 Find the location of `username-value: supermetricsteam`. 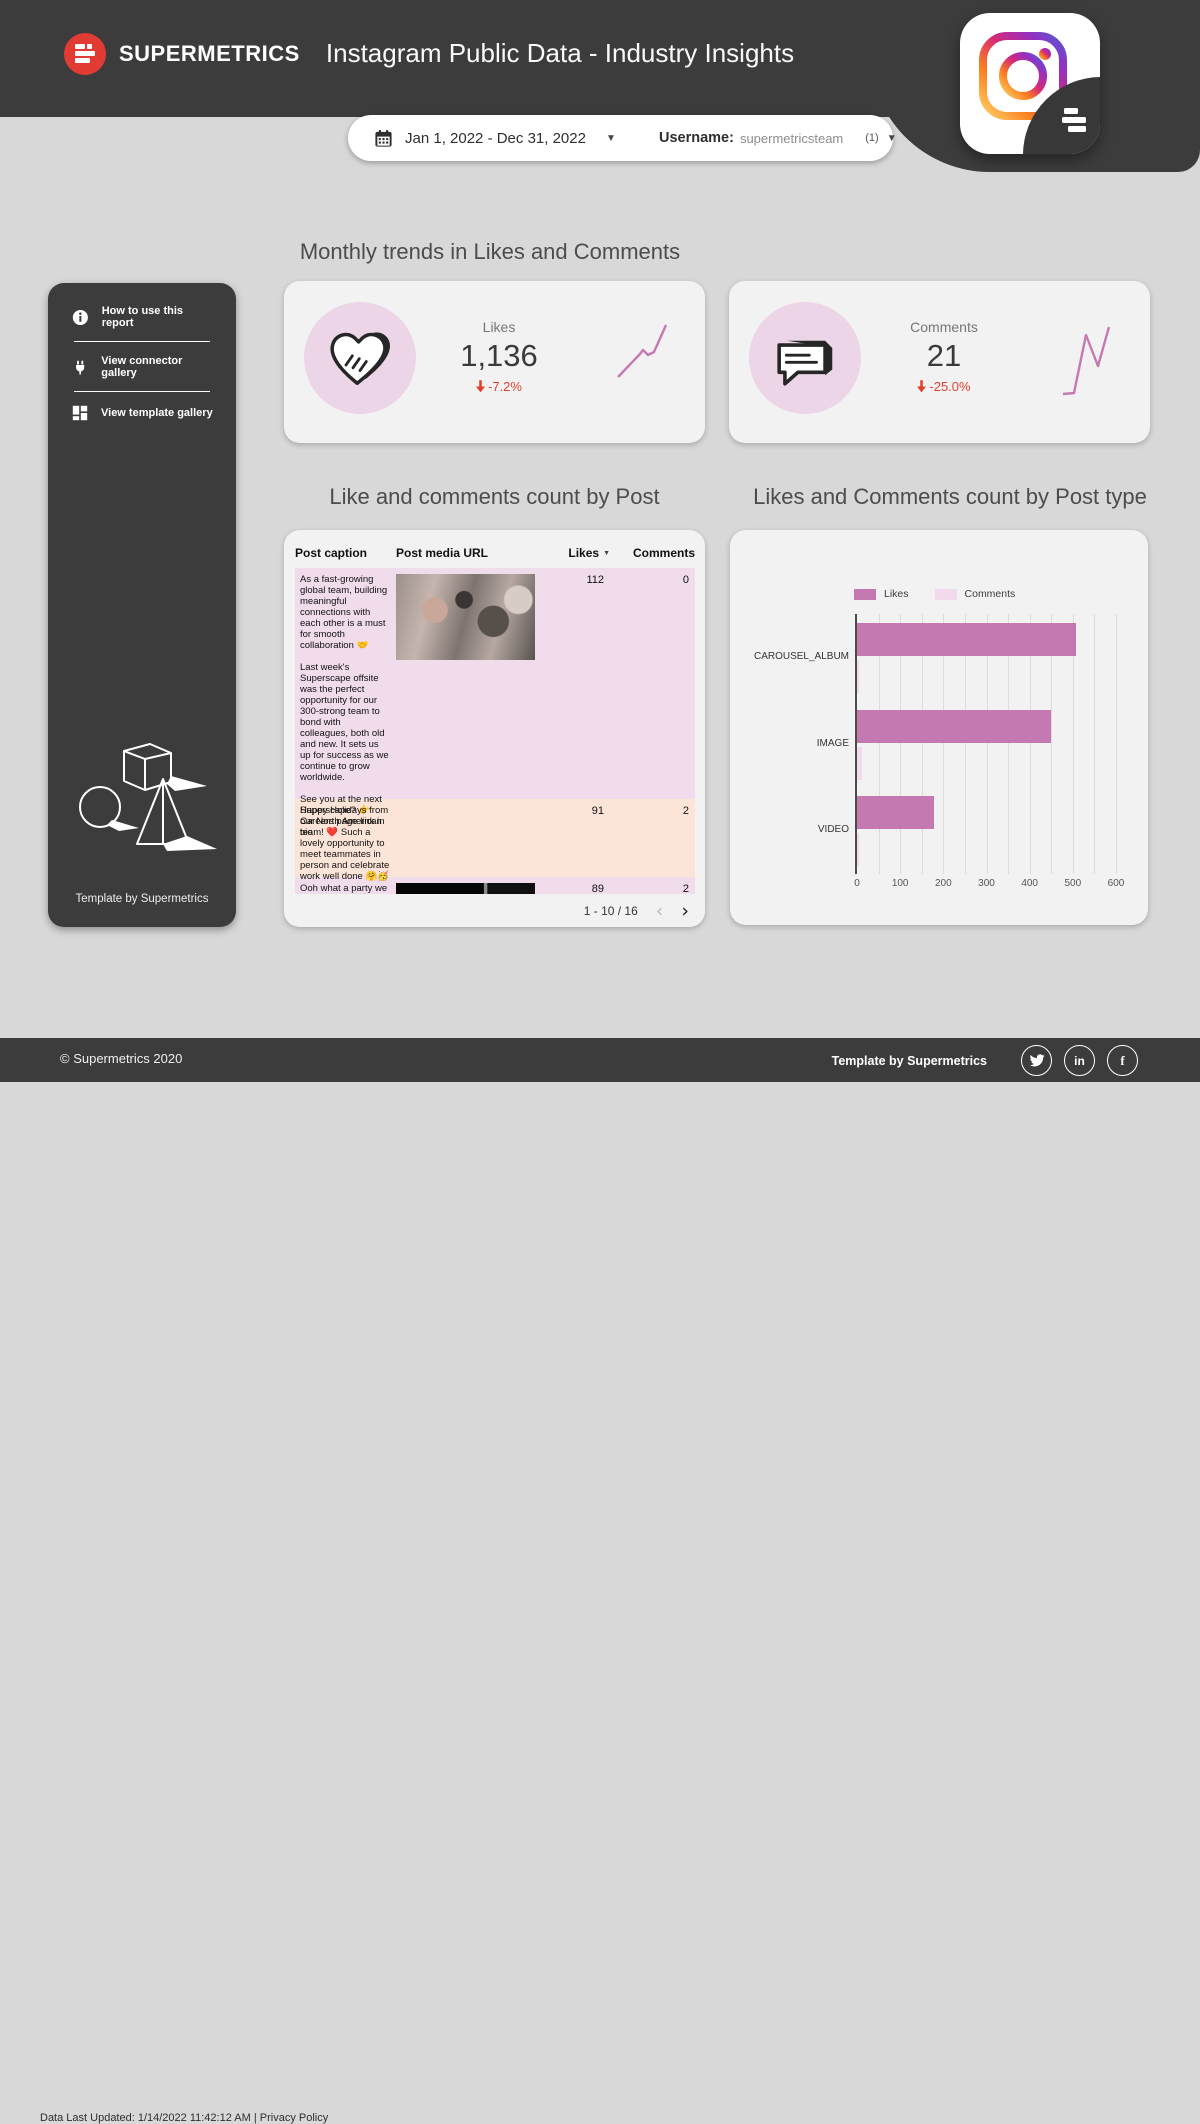

username-value: supermetricsteam is located at coordinates (791, 138).